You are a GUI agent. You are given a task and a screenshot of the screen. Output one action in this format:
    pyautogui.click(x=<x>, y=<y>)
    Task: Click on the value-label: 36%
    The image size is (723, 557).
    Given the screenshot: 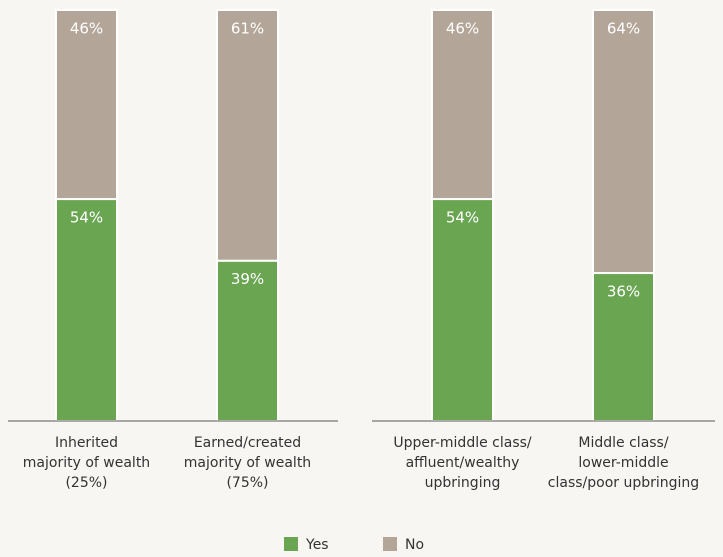 What is the action you would take?
    pyautogui.click(x=623, y=292)
    